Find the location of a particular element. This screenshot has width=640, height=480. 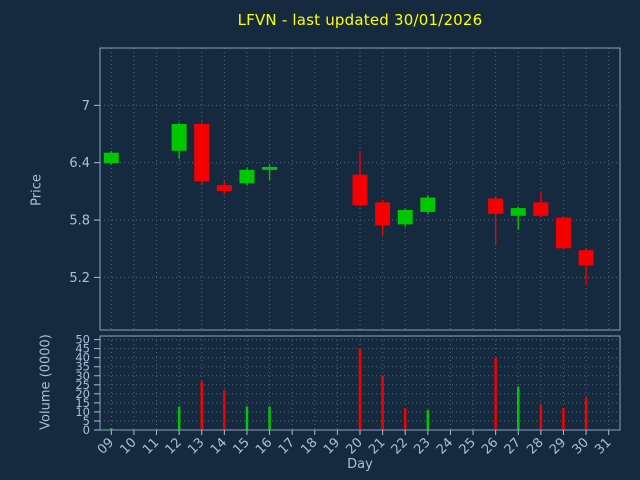

x-tick-label: 13 is located at coordinates (196, 446).